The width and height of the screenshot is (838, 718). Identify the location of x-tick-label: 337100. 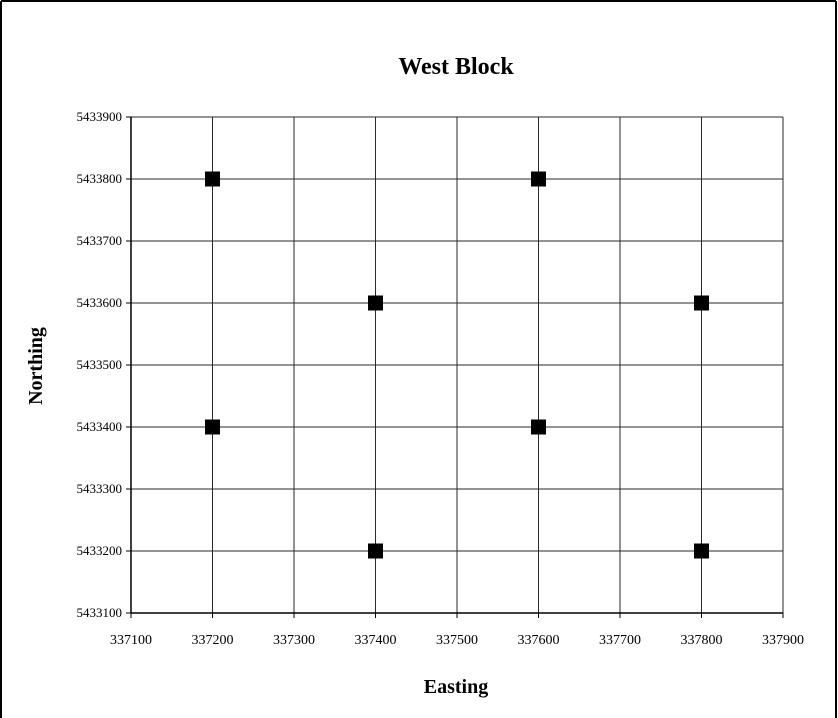
(131, 640).